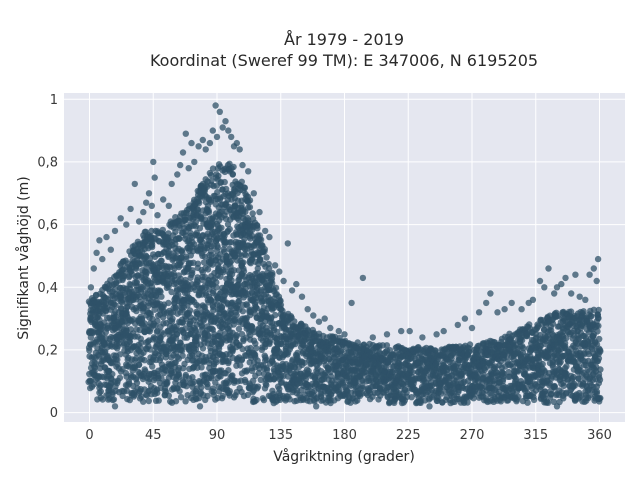 The image size is (640, 480). Describe the element at coordinates (535, 435) in the screenshot. I see `x-tick-label: 315` at that location.